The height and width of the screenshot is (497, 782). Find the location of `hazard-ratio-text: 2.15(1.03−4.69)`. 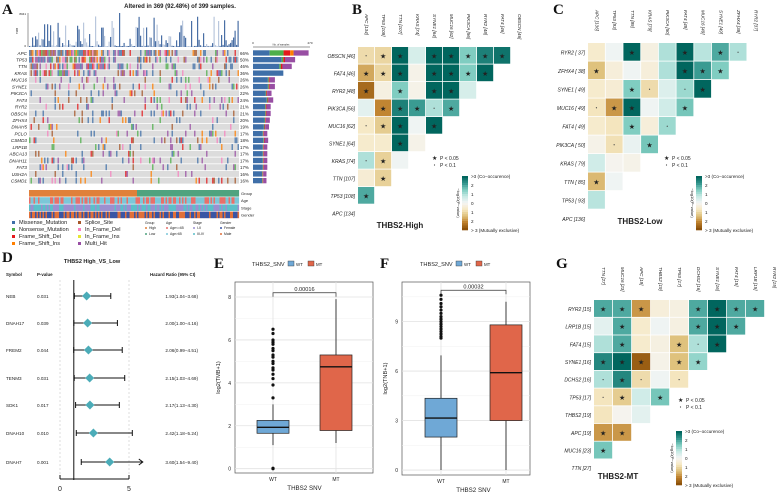

hazard-ratio-text: 2.15(1.03−4.69) is located at coordinates (181, 378).